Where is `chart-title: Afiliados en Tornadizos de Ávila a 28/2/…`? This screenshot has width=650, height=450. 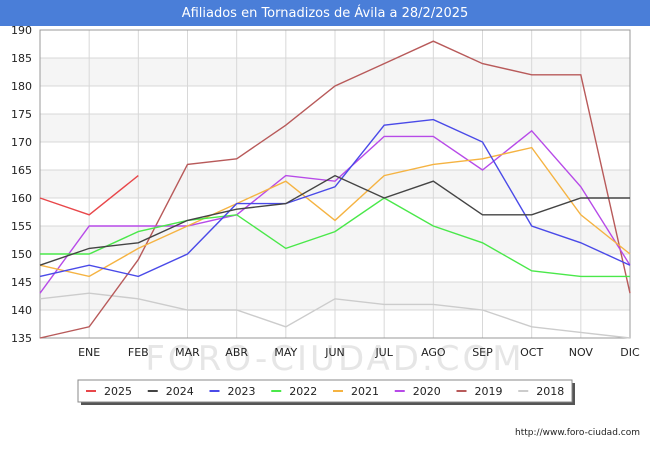 chart-title: Afiliados en Tornadizos de Ávila a 28/2/… is located at coordinates (325, 13).